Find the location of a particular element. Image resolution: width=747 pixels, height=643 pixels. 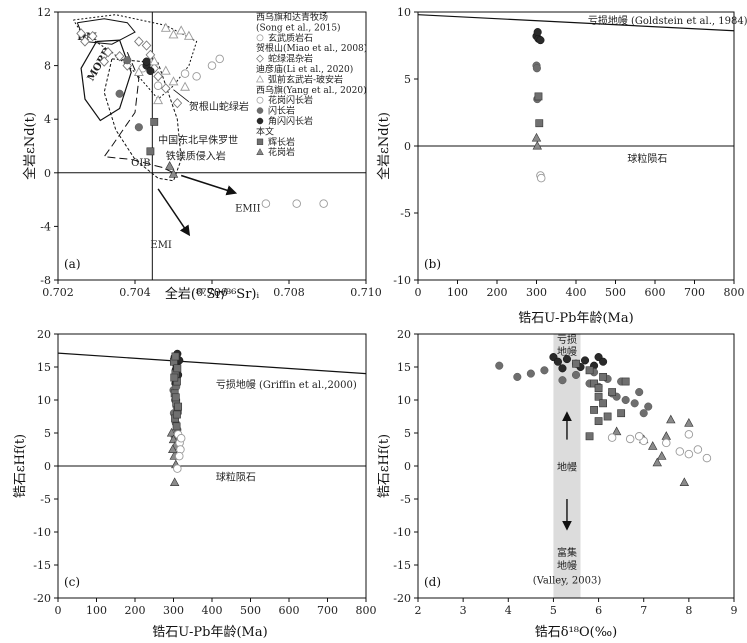

band-enriched-label-1: 富集 is located at coordinates (567, 552).